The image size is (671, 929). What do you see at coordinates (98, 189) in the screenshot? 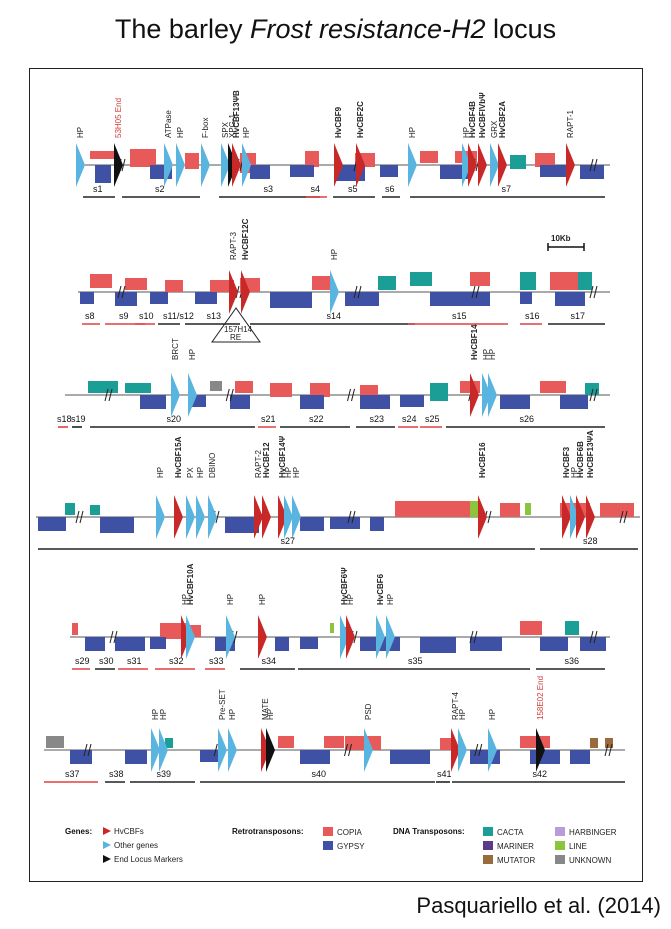
I see `segment-label: s1` at bounding box center [98, 189].